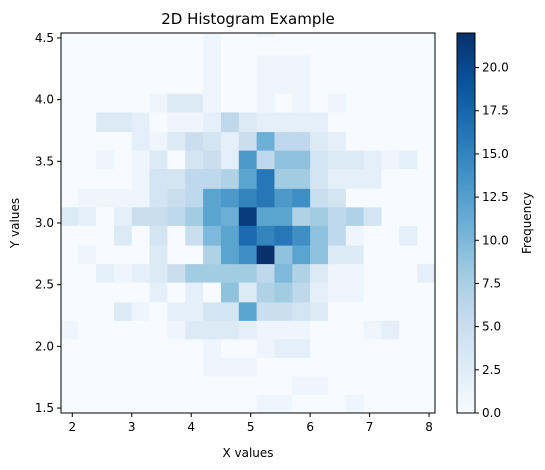  What do you see at coordinates (44, 100) in the screenshot?
I see `y-tick-label: 4.0` at bounding box center [44, 100].